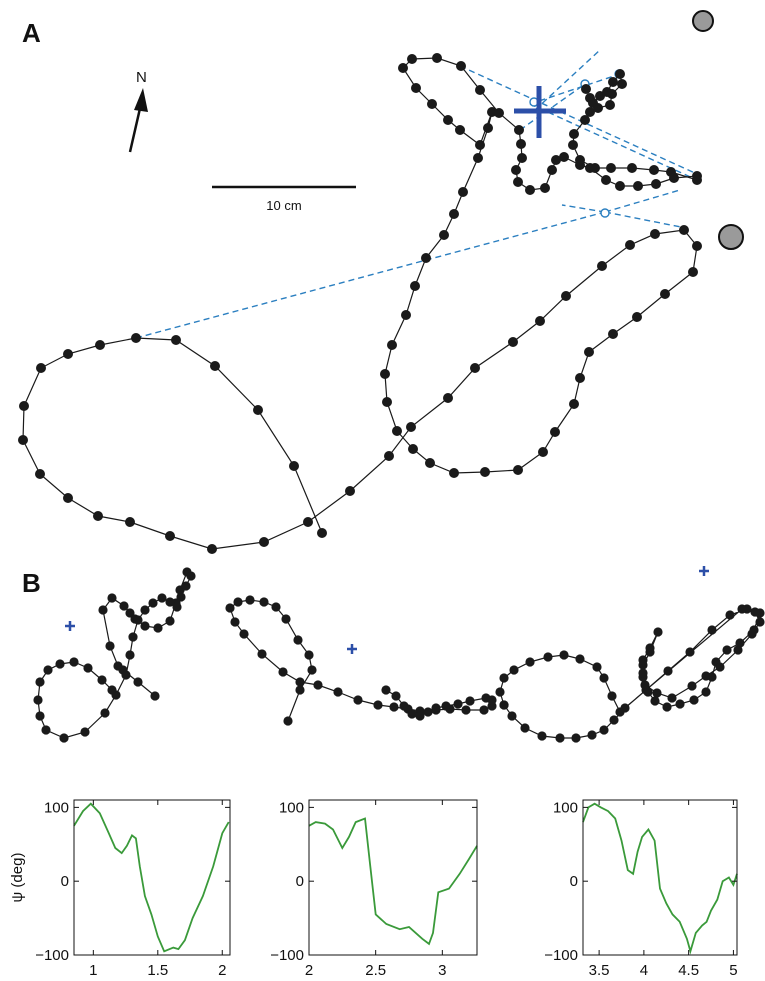 This screenshot has width=765, height=981. What do you see at coordinates (703, 21) in the screenshot?
I see `landmark-top` at bounding box center [703, 21].